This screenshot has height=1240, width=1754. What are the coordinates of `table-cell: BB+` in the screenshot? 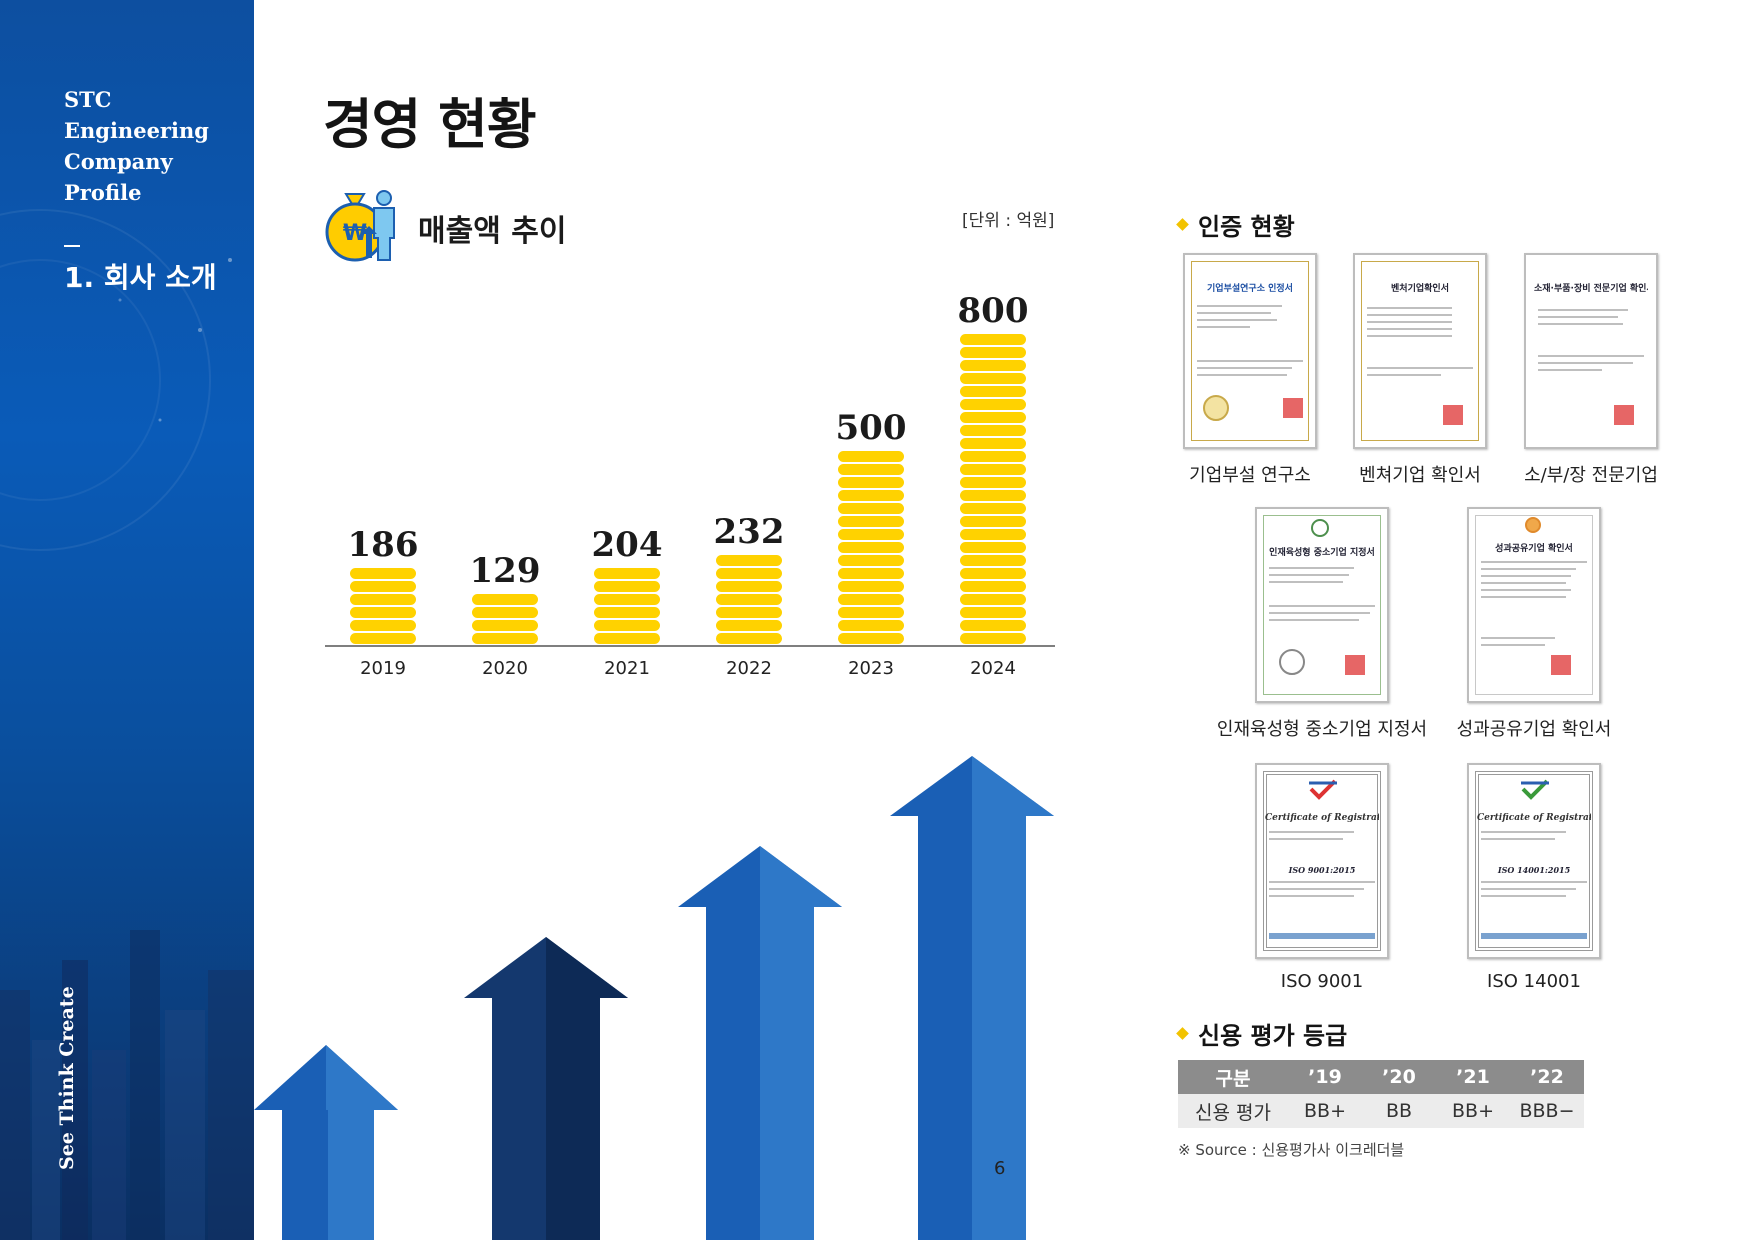 It's located at (1473, 1111).